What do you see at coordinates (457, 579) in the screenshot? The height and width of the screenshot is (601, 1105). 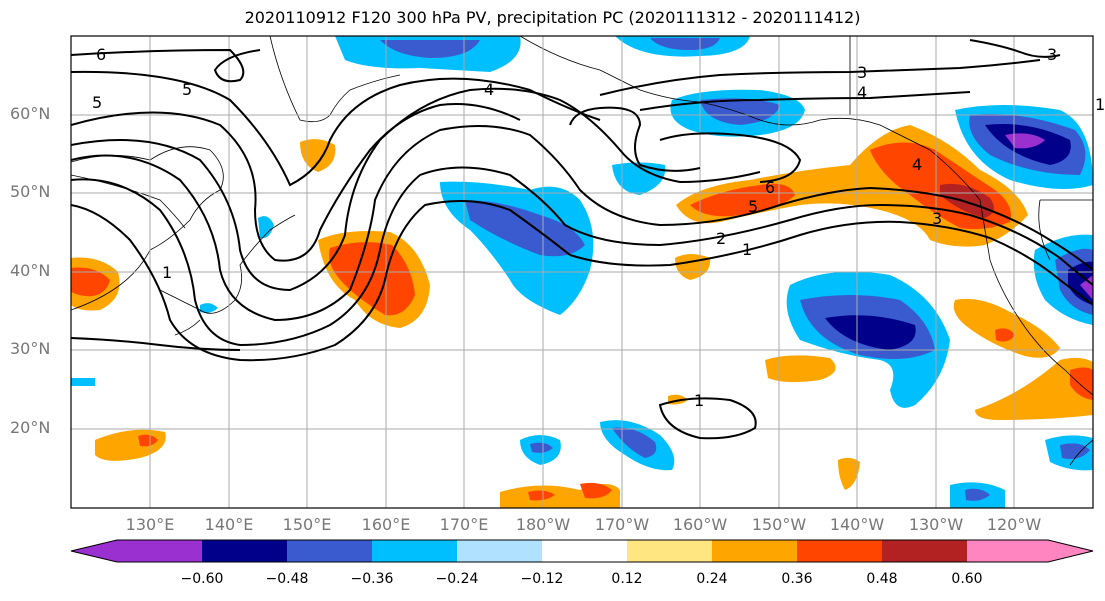 I see `colorbar-tick-label: −0.24` at bounding box center [457, 579].